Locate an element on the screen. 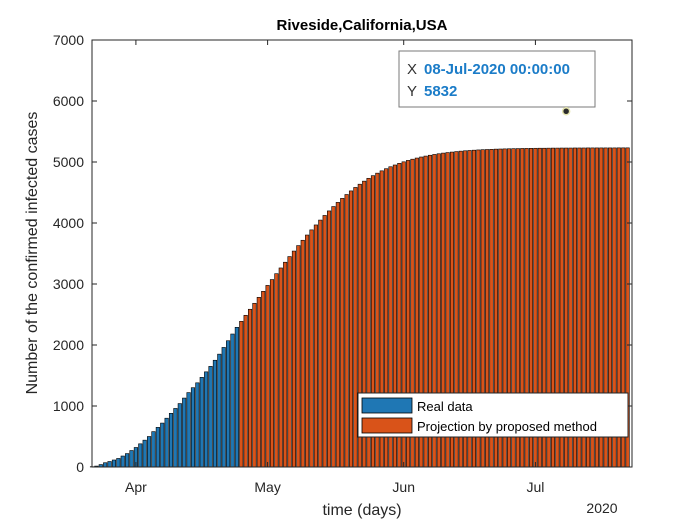  y-axis-label: Number of the confirmed infected cases is located at coordinates (32, 253).